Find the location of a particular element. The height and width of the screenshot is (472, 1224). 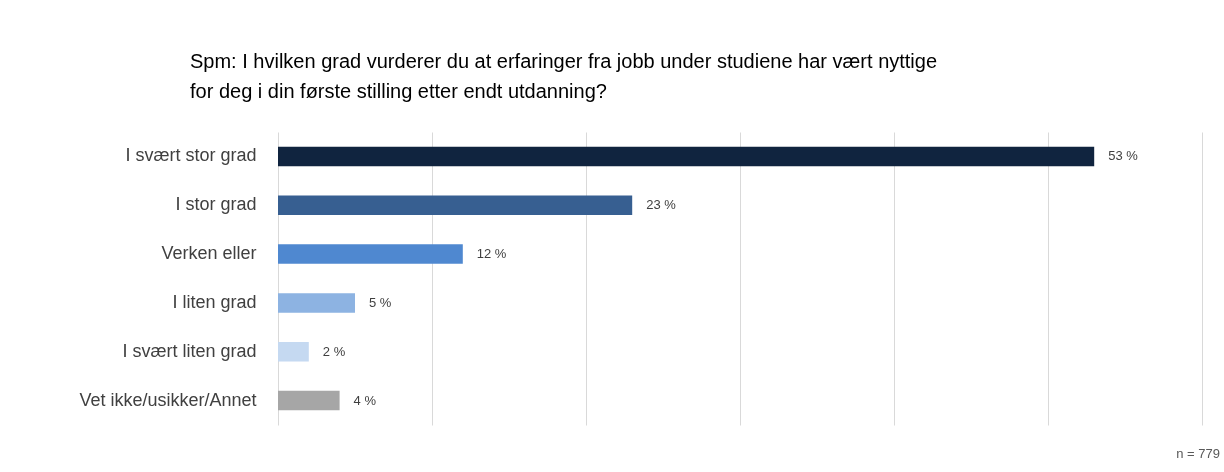

data-label: 23 % is located at coordinates (661, 205).